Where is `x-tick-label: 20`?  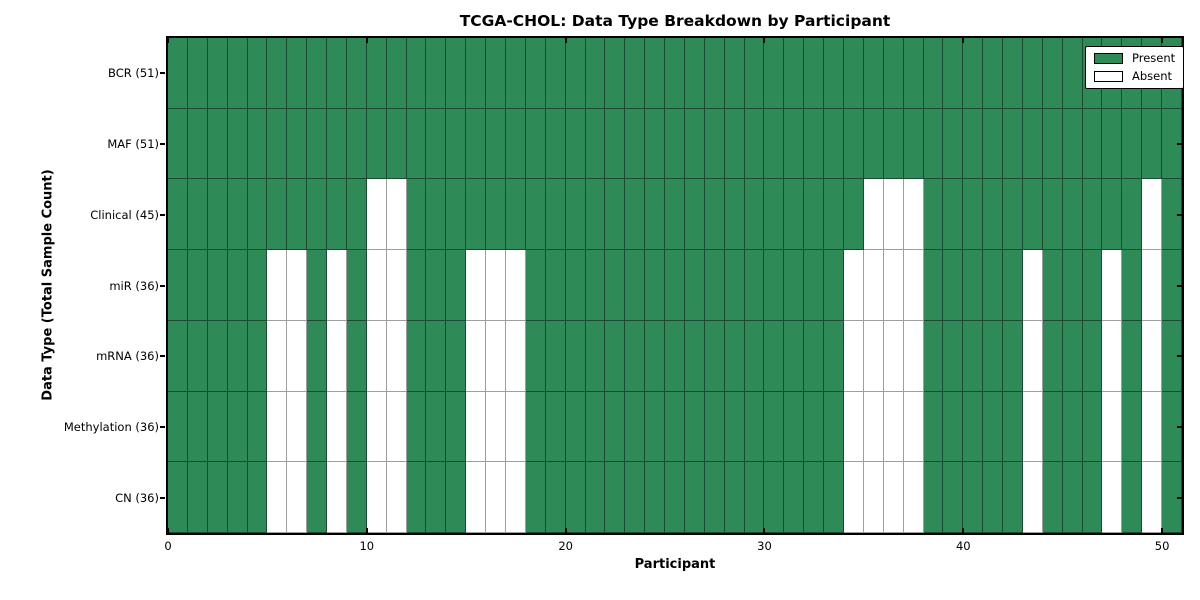 x-tick-label: 20 is located at coordinates (565, 546).